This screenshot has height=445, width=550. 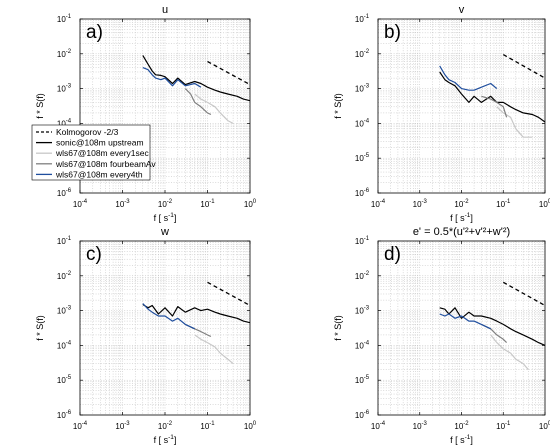 I want to click on panel-title: u, so click(x=165, y=10).